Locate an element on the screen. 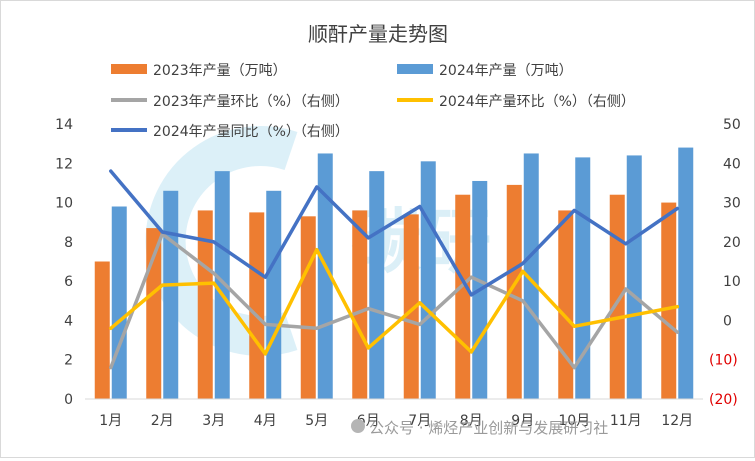 This screenshot has width=755, height=461. chart-title: 顺酐产量走势图 is located at coordinates (378, 34).